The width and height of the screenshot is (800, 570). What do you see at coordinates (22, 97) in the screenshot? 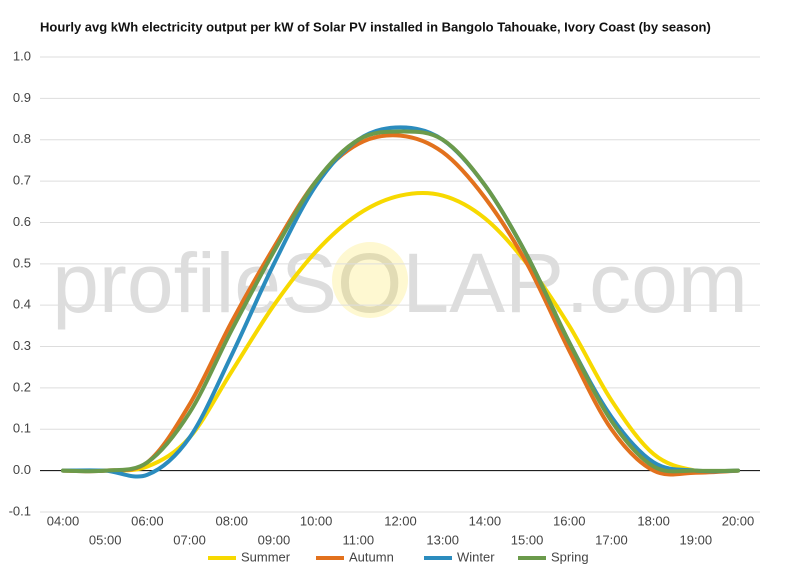
I see `y-tick-label: 0.9` at bounding box center [22, 97].